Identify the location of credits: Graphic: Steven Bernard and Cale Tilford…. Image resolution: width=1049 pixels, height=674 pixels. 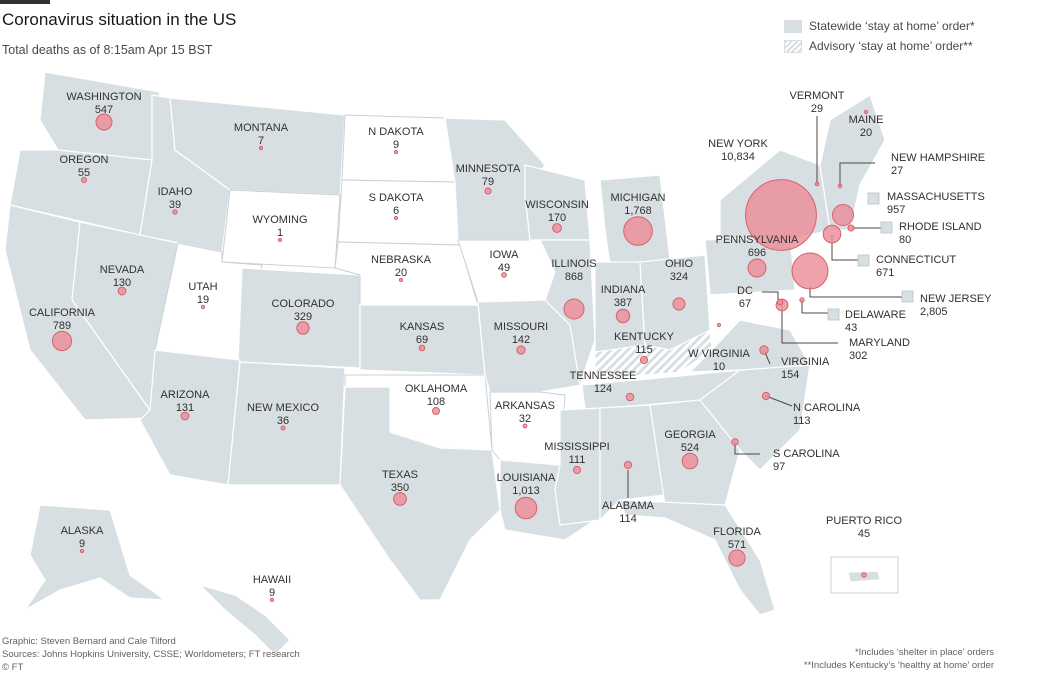
(151, 654).